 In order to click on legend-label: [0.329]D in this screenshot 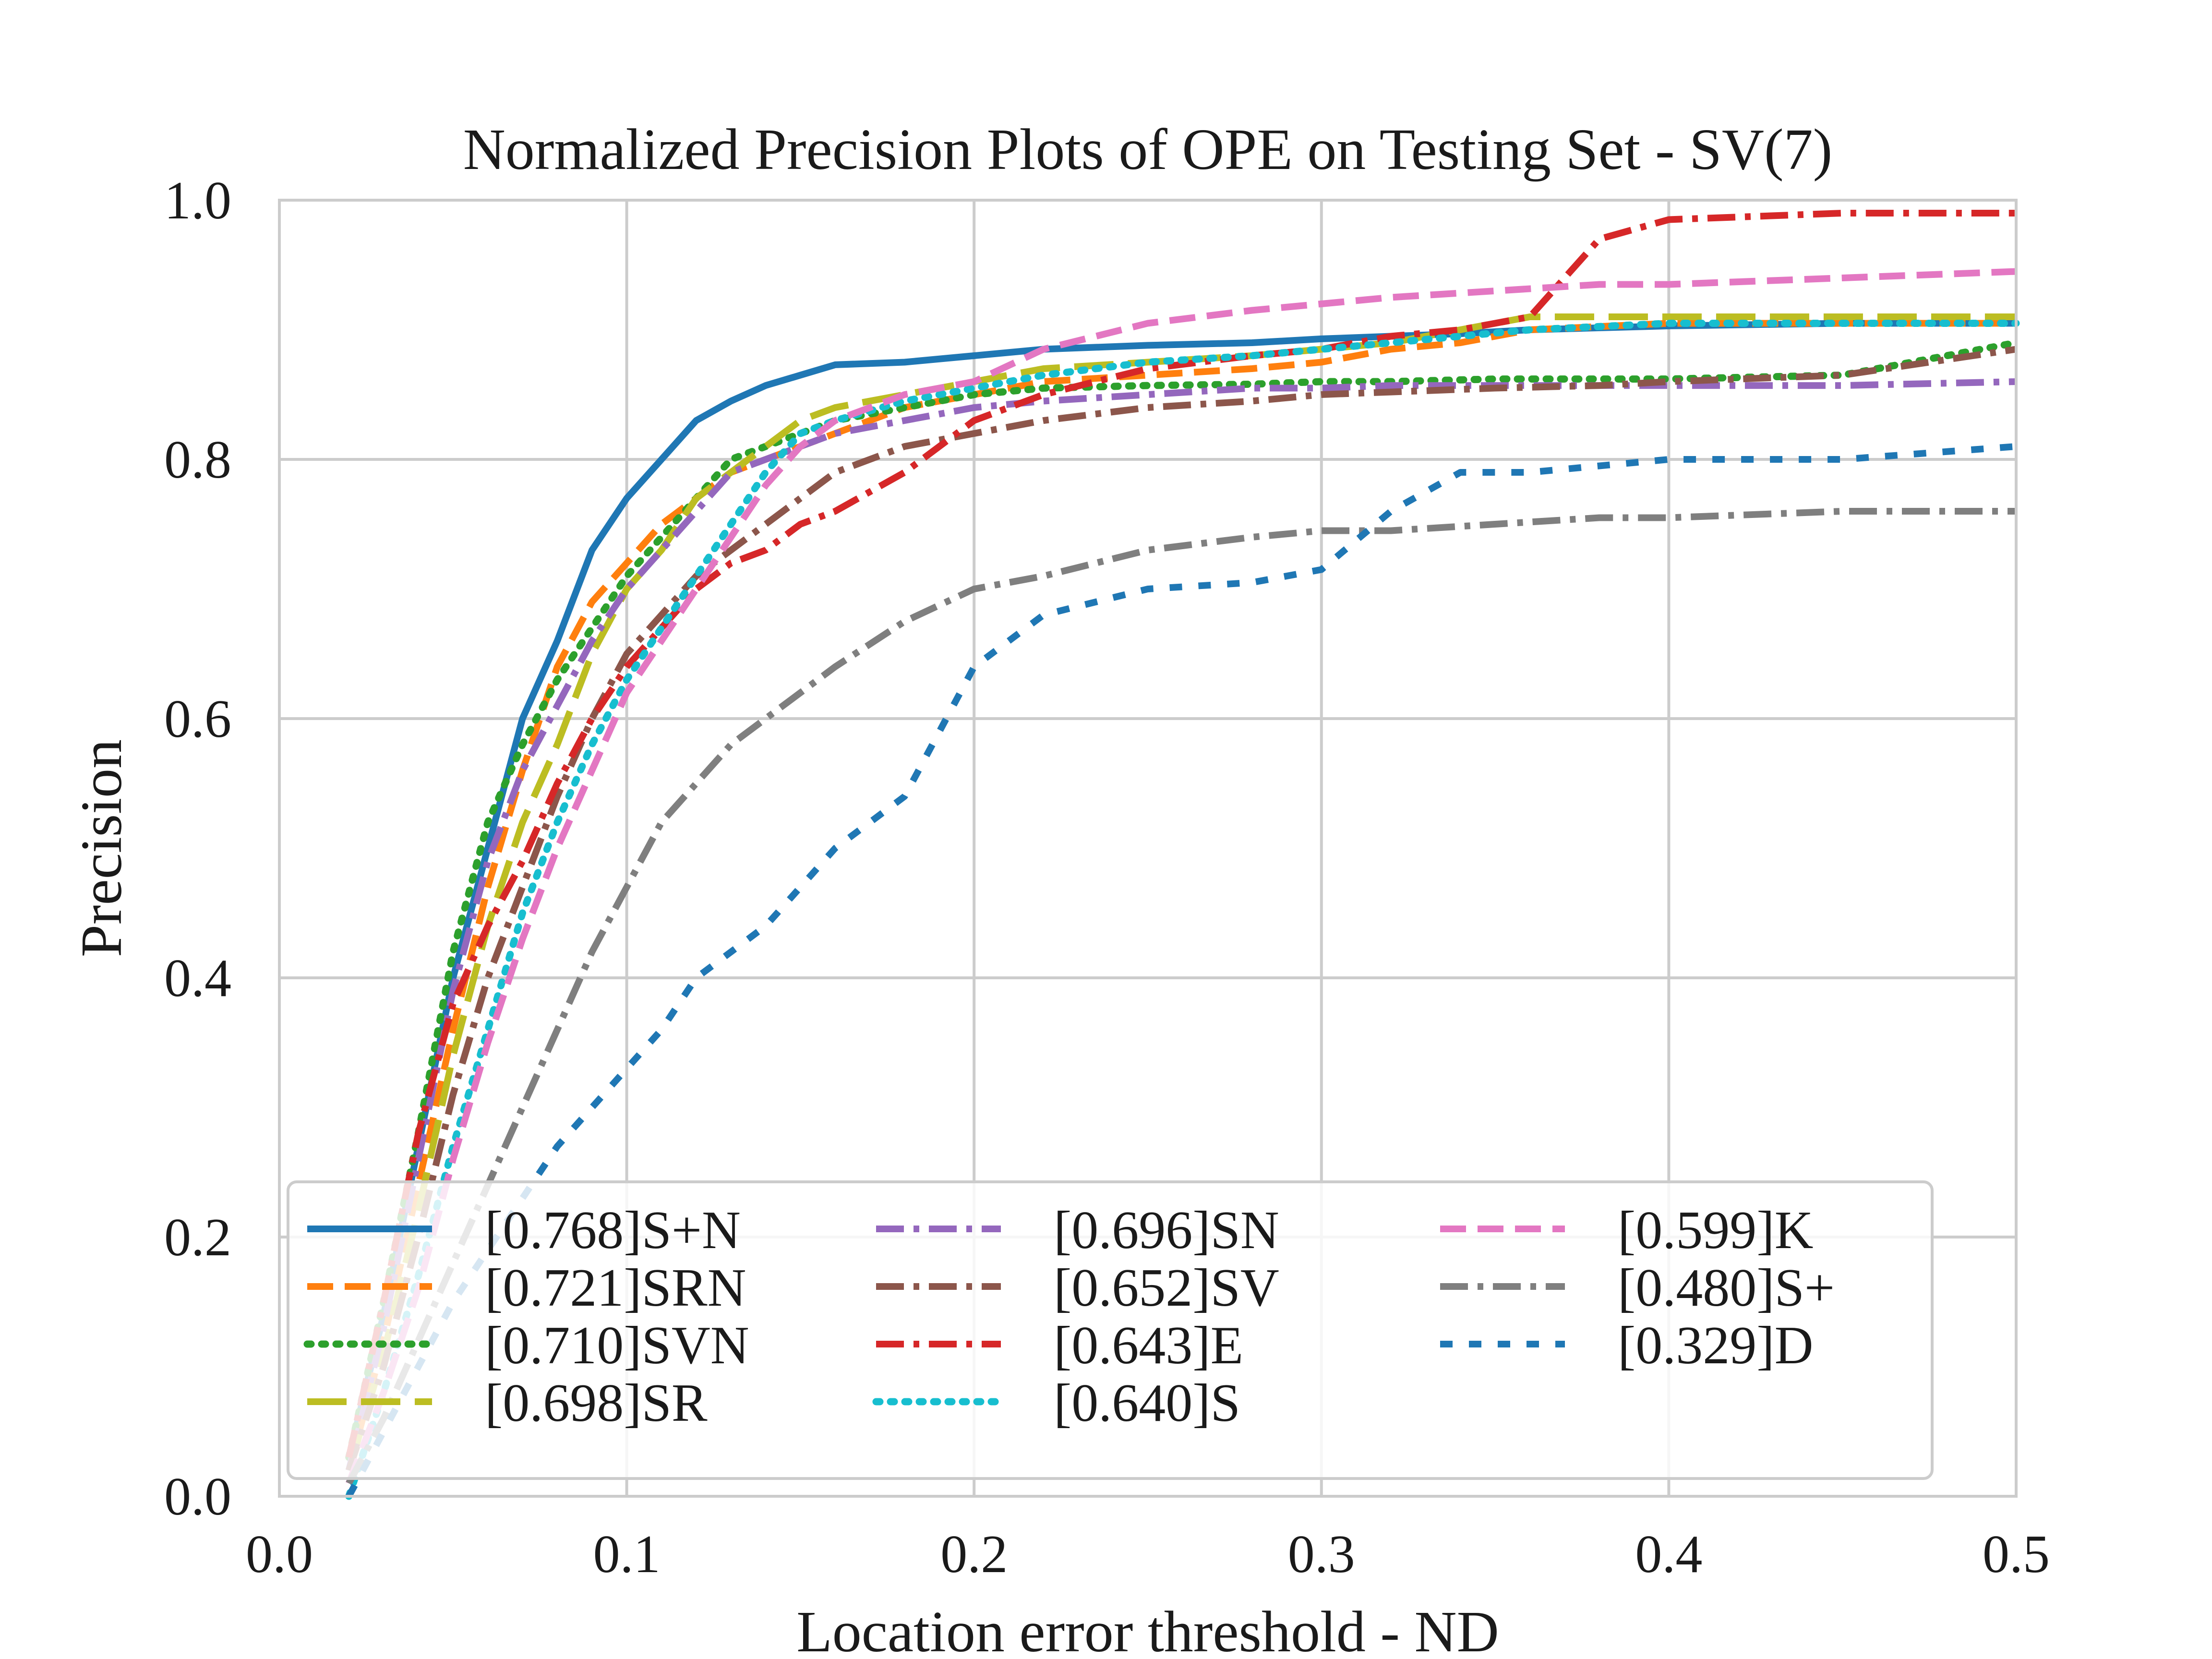, I will do `click(1715, 1345)`.